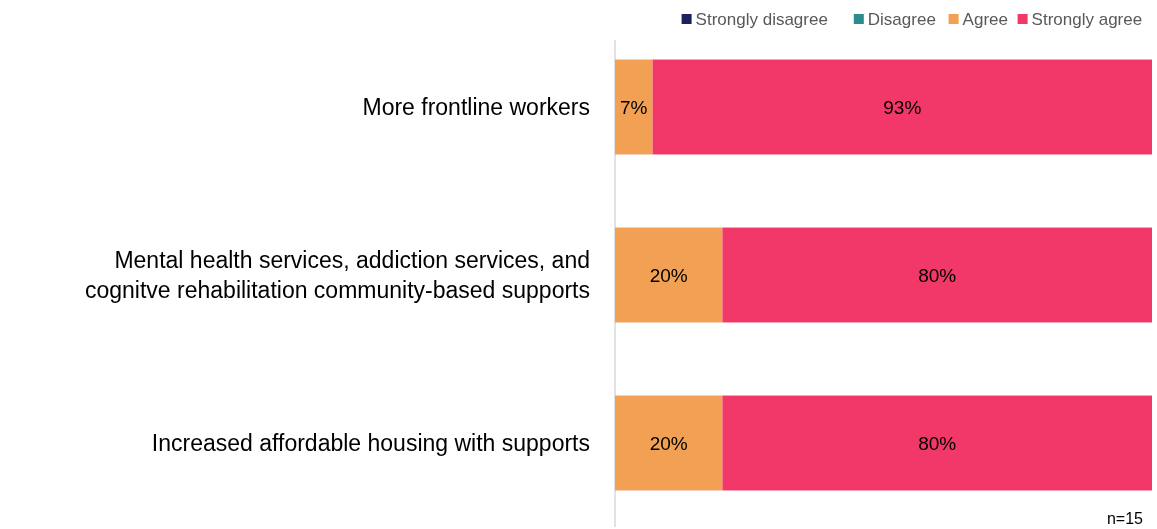 Image resolution: width=1157 pixels, height=529 pixels. Describe the element at coordinates (761, 19) in the screenshot. I see `legend-label: Strongly disagree` at that location.